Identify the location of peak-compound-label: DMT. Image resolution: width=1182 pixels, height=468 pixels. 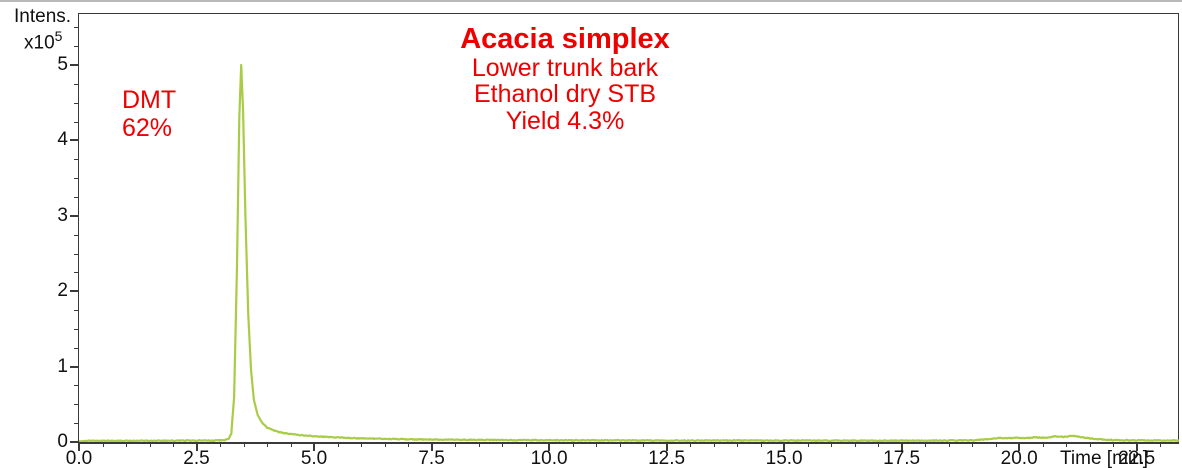
(149, 100).